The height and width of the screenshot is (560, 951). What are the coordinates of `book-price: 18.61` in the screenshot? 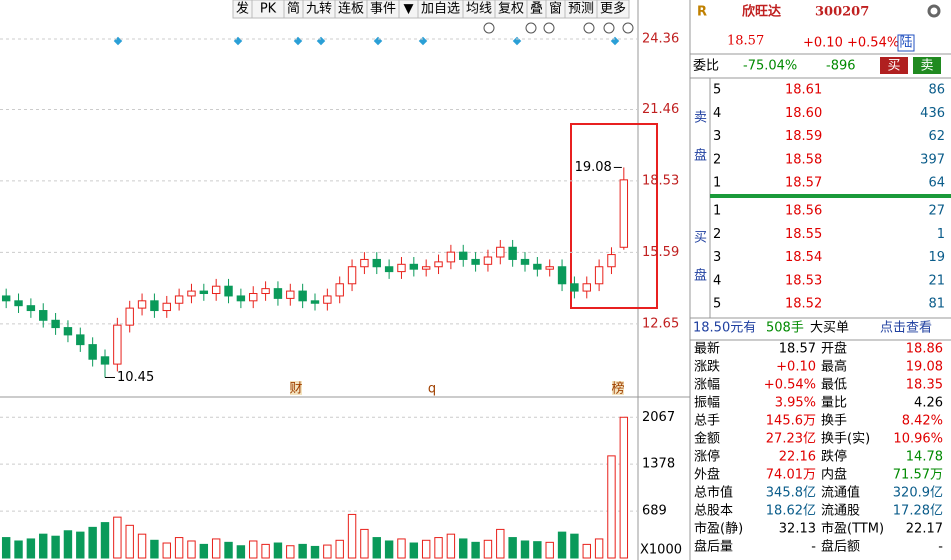 It's located at (803, 90).